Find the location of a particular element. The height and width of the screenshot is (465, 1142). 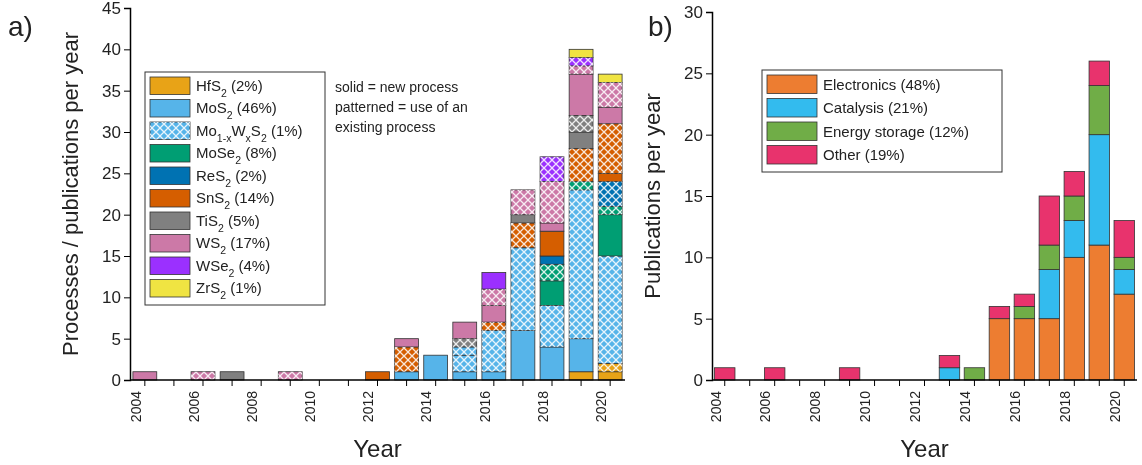

legend-label: MoSe$_{2}$ (8%) is located at coordinates (236, 155).